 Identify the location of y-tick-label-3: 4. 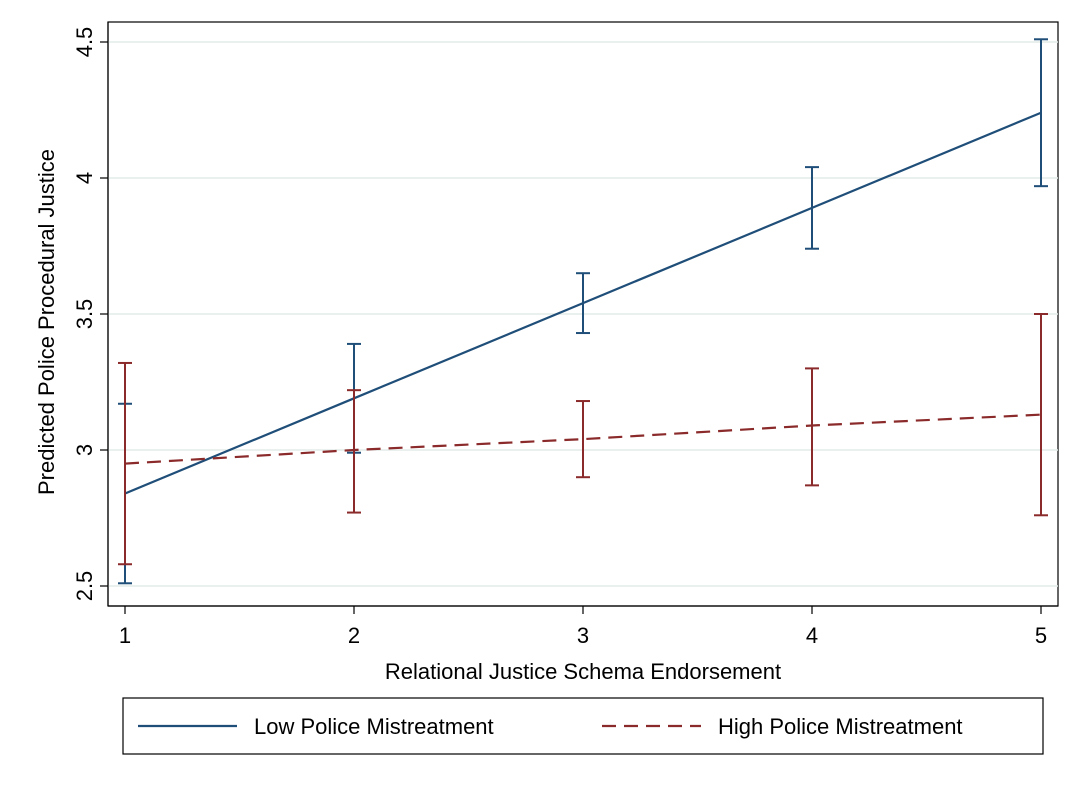
(84, 178).